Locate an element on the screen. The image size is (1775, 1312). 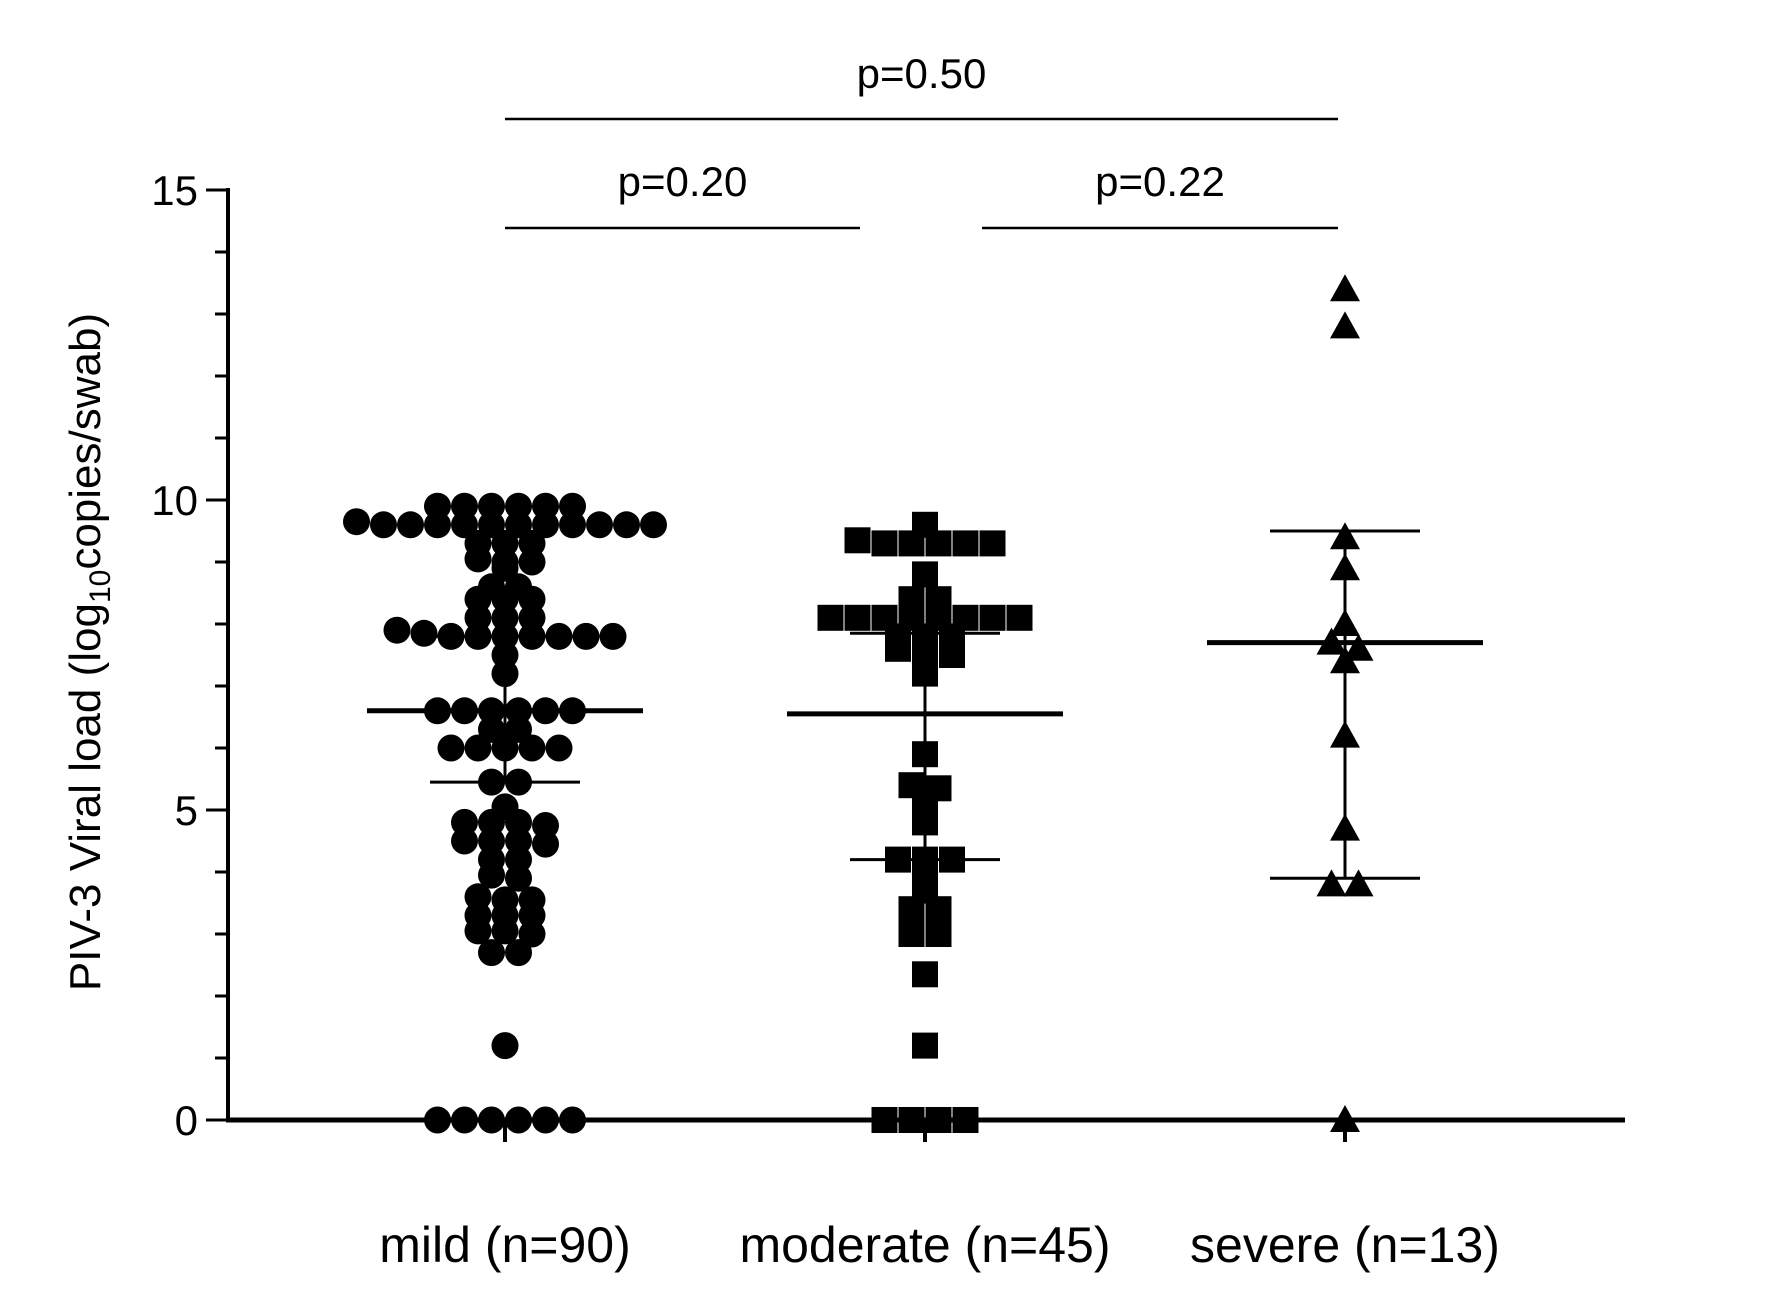
y-tick-label: 0 is located at coordinates (186, 1120).